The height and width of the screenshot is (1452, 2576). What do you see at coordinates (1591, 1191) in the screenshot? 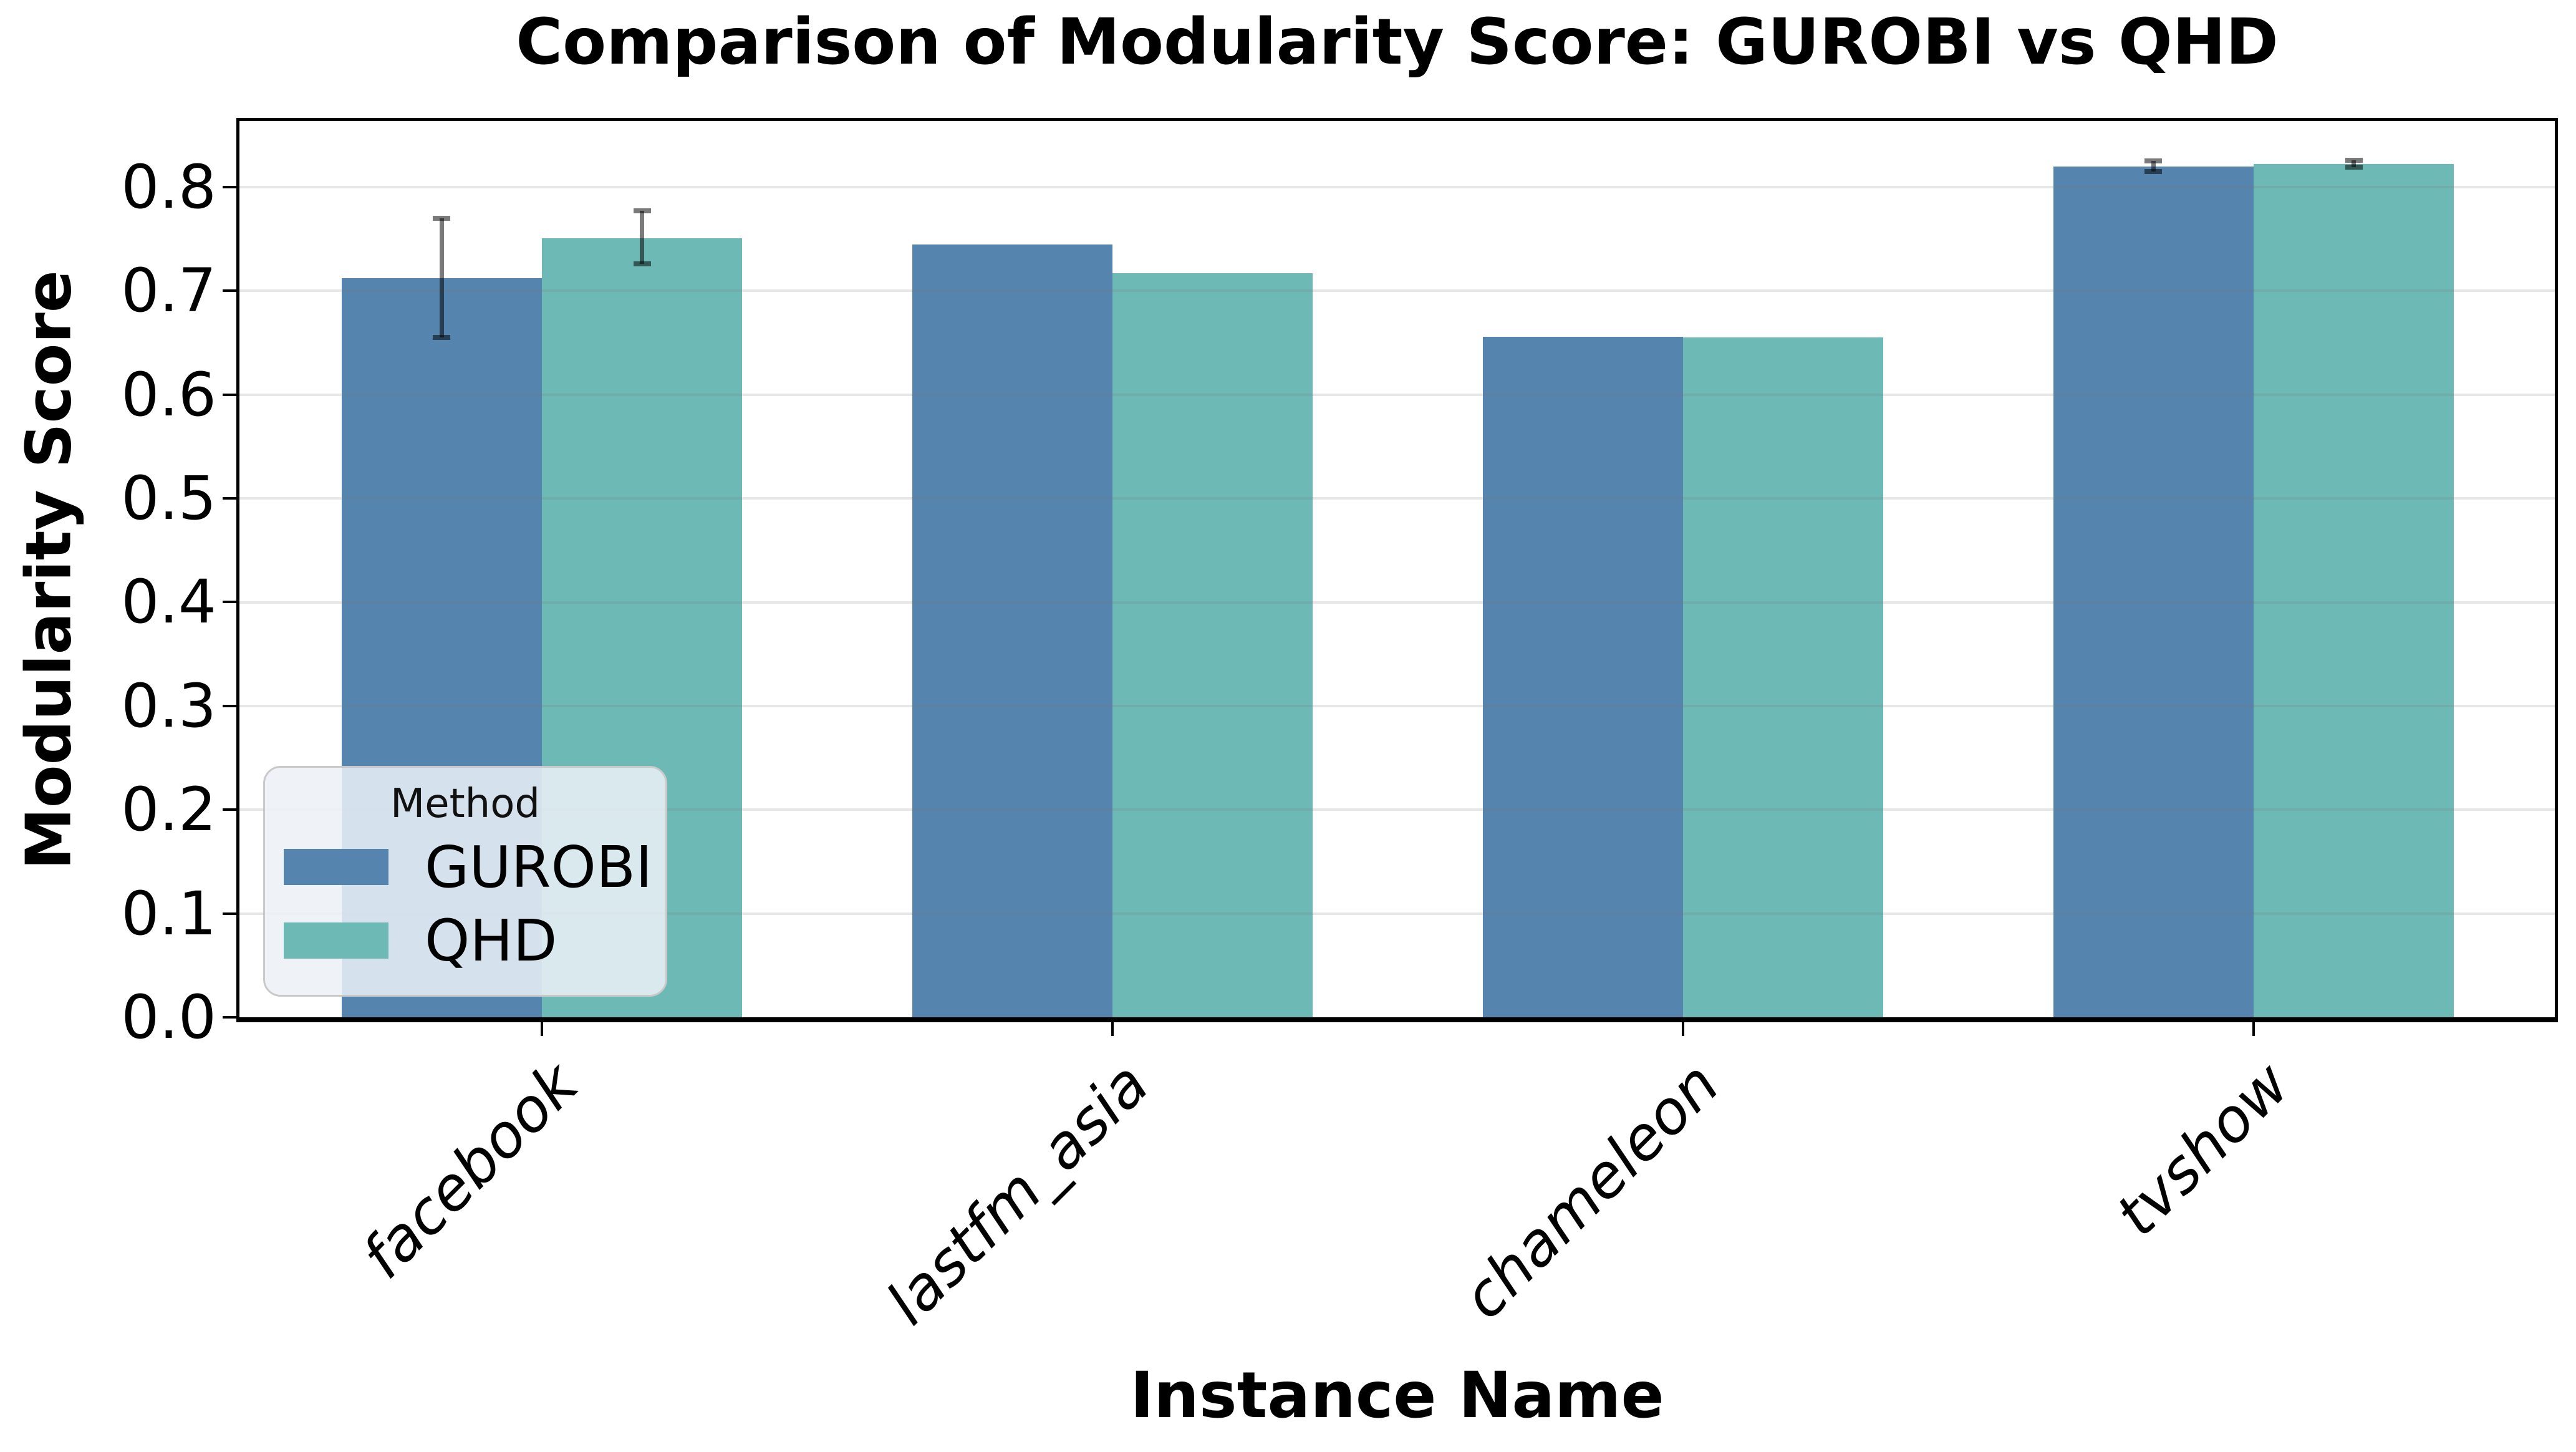
I see `x-tick-label-chameleon: chameleon` at bounding box center [1591, 1191].